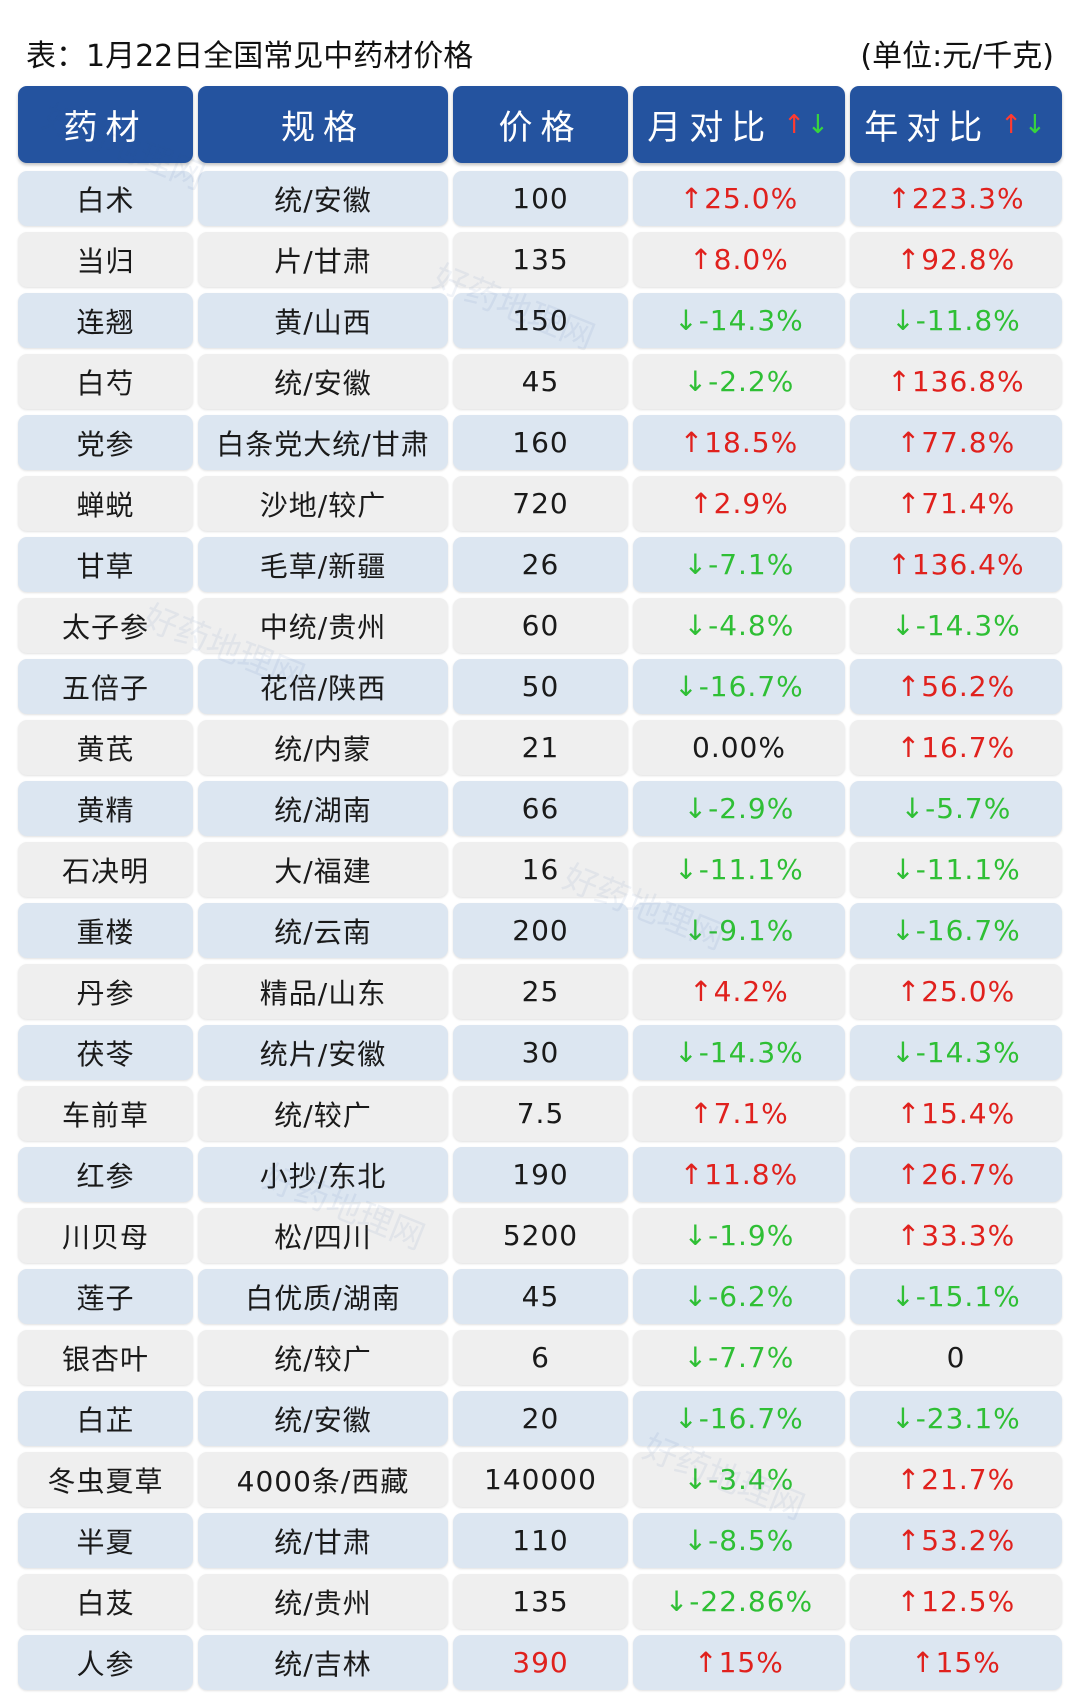 The image size is (1080, 1703). What do you see at coordinates (739, 1662) in the screenshot?
I see `cell-month-change: ↑15%` at bounding box center [739, 1662].